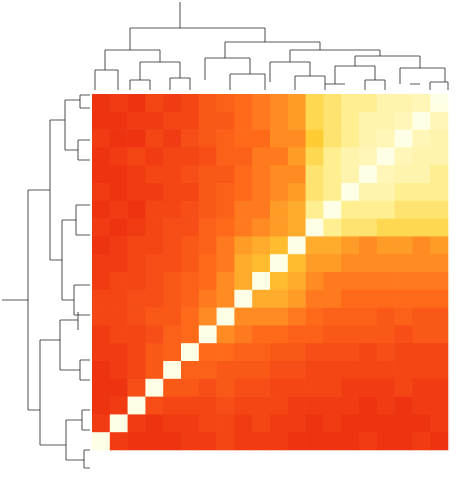 This screenshot has height=479, width=474. Describe the element at coordinates (46, 281) in the screenshot. I see `row-dendrogram` at that location.